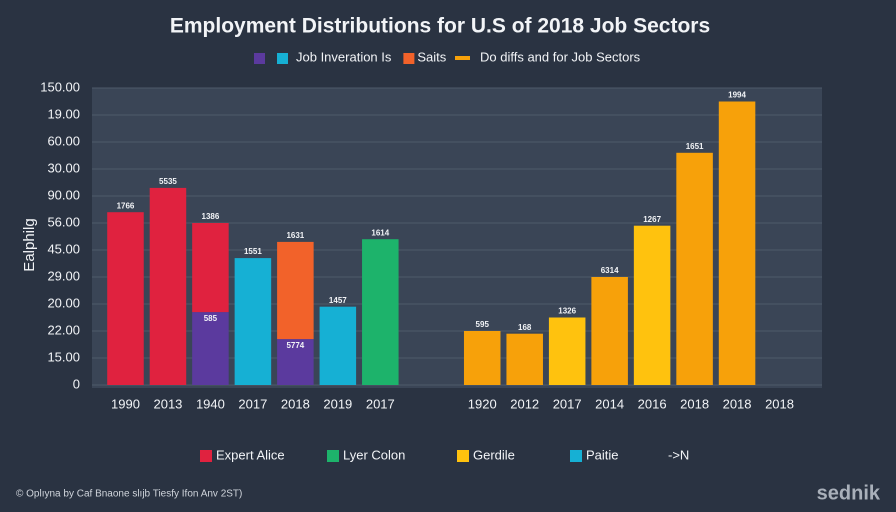 This screenshot has width=896, height=512. I want to click on value-label: 1651, so click(695, 146).